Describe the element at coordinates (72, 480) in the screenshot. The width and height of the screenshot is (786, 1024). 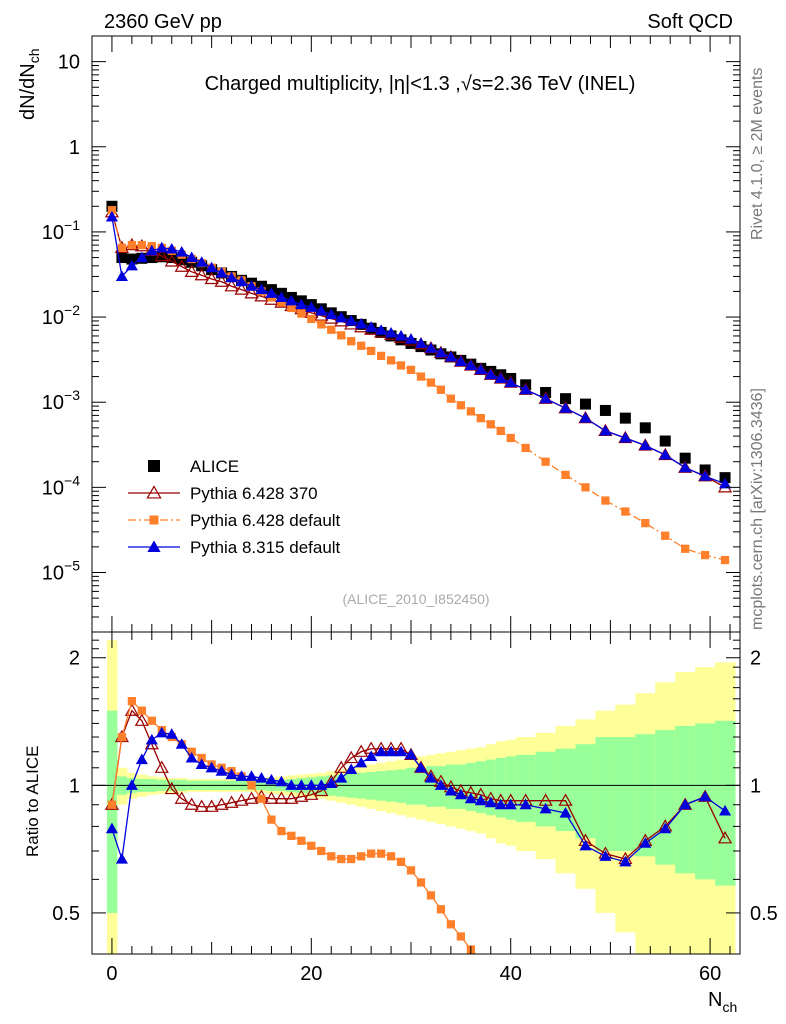
I see `y-tick-label-exp: −4` at that location.